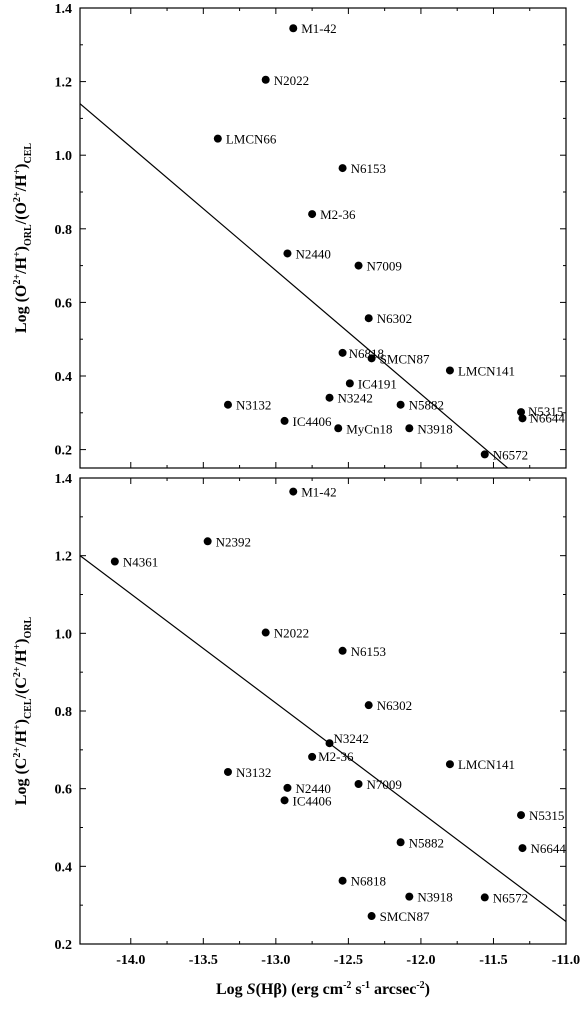 The width and height of the screenshot is (584, 1010). I want to click on x-tick-label: -11.0, so click(566, 960).